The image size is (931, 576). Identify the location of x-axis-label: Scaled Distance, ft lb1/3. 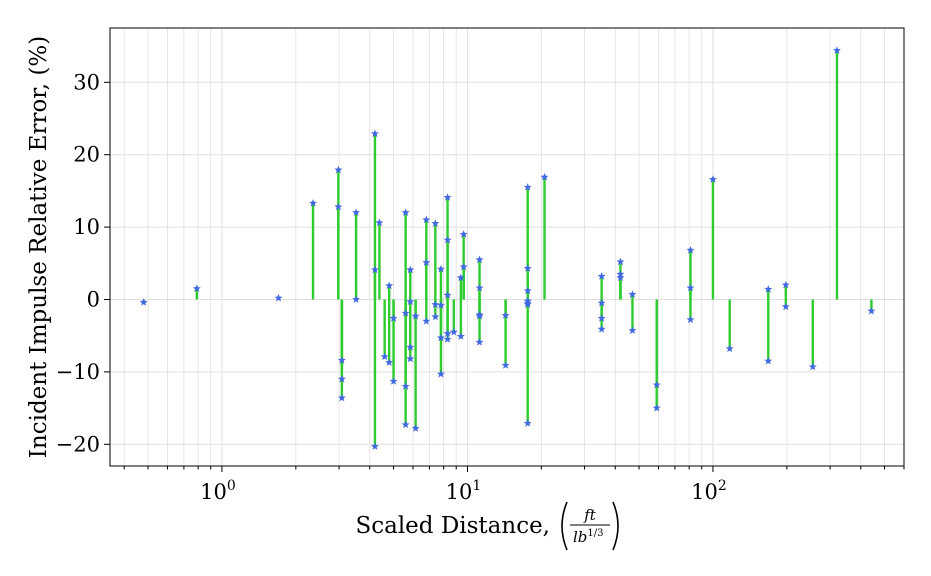
(487, 526).